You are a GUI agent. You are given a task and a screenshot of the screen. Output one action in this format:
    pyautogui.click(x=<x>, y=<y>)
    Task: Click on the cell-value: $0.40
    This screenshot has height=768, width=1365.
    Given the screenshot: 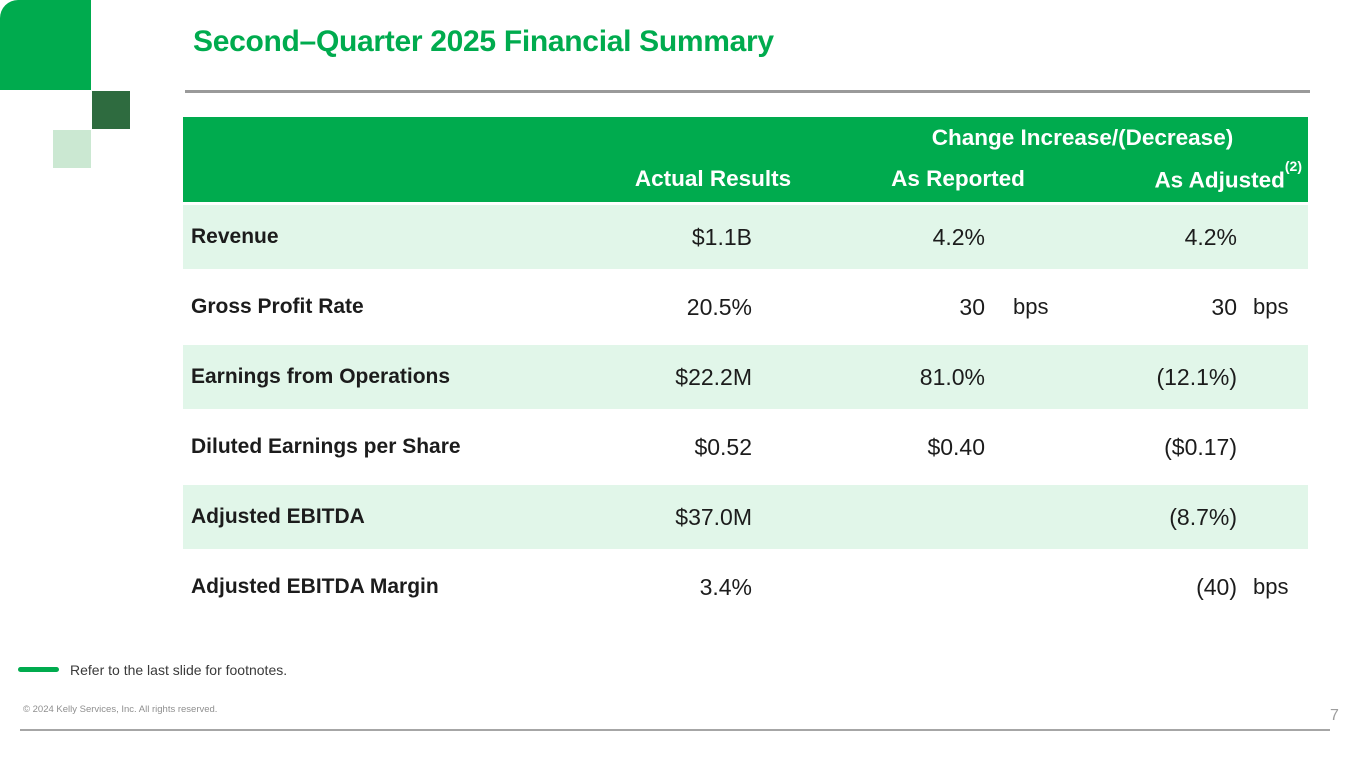 What is the action you would take?
    pyautogui.click(x=956, y=446)
    